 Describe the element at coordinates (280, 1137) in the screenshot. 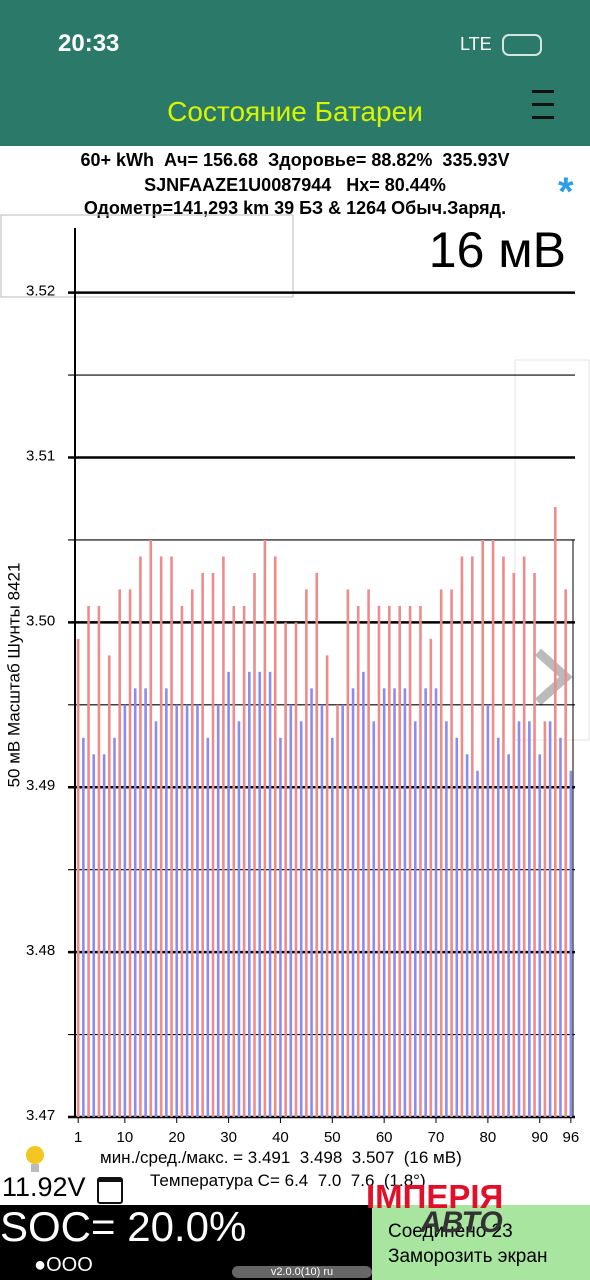

I see `x-tick-label: 40` at that location.